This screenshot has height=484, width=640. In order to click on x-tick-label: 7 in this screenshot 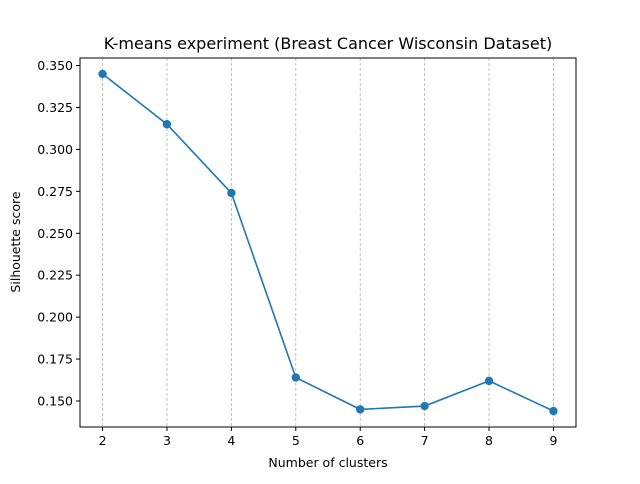, I will do `click(425, 440)`.